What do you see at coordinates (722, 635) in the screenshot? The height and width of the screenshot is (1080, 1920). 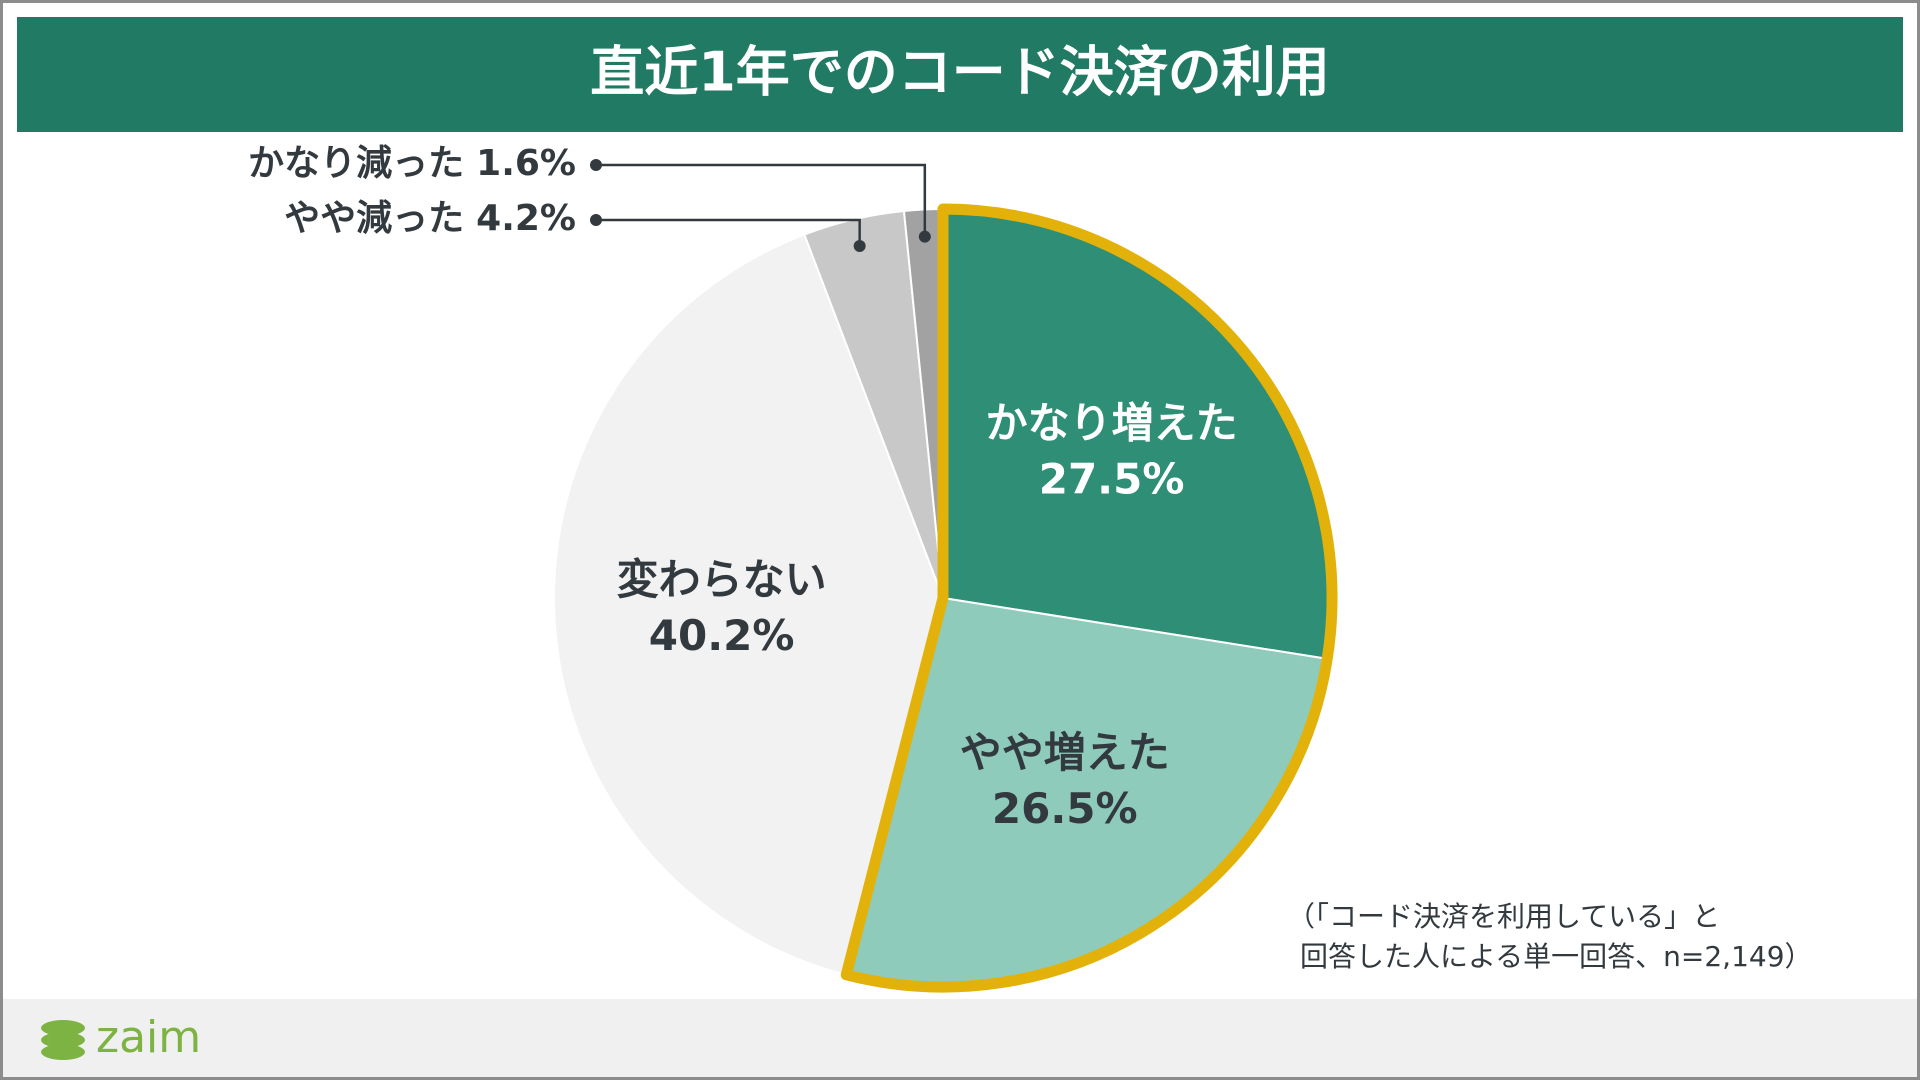 I see `slice-value-label: 40.2%` at bounding box center [722, 635].